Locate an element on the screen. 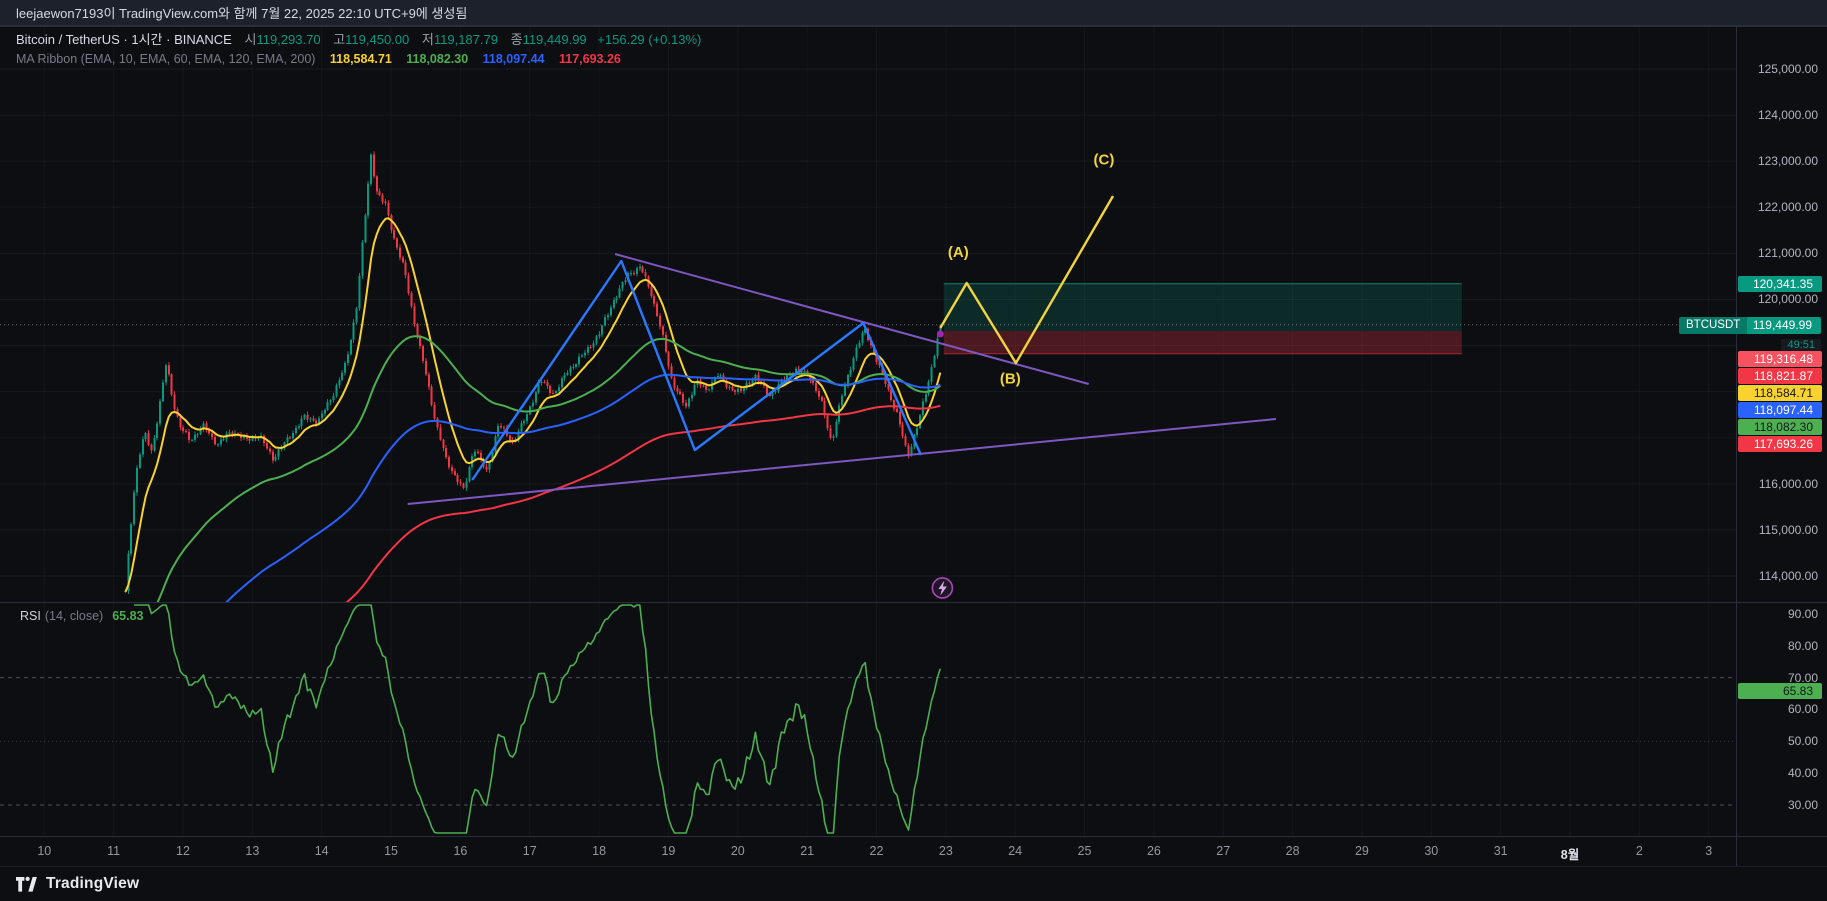  time-axis-label: 21 is located at coordinates (807, 851).